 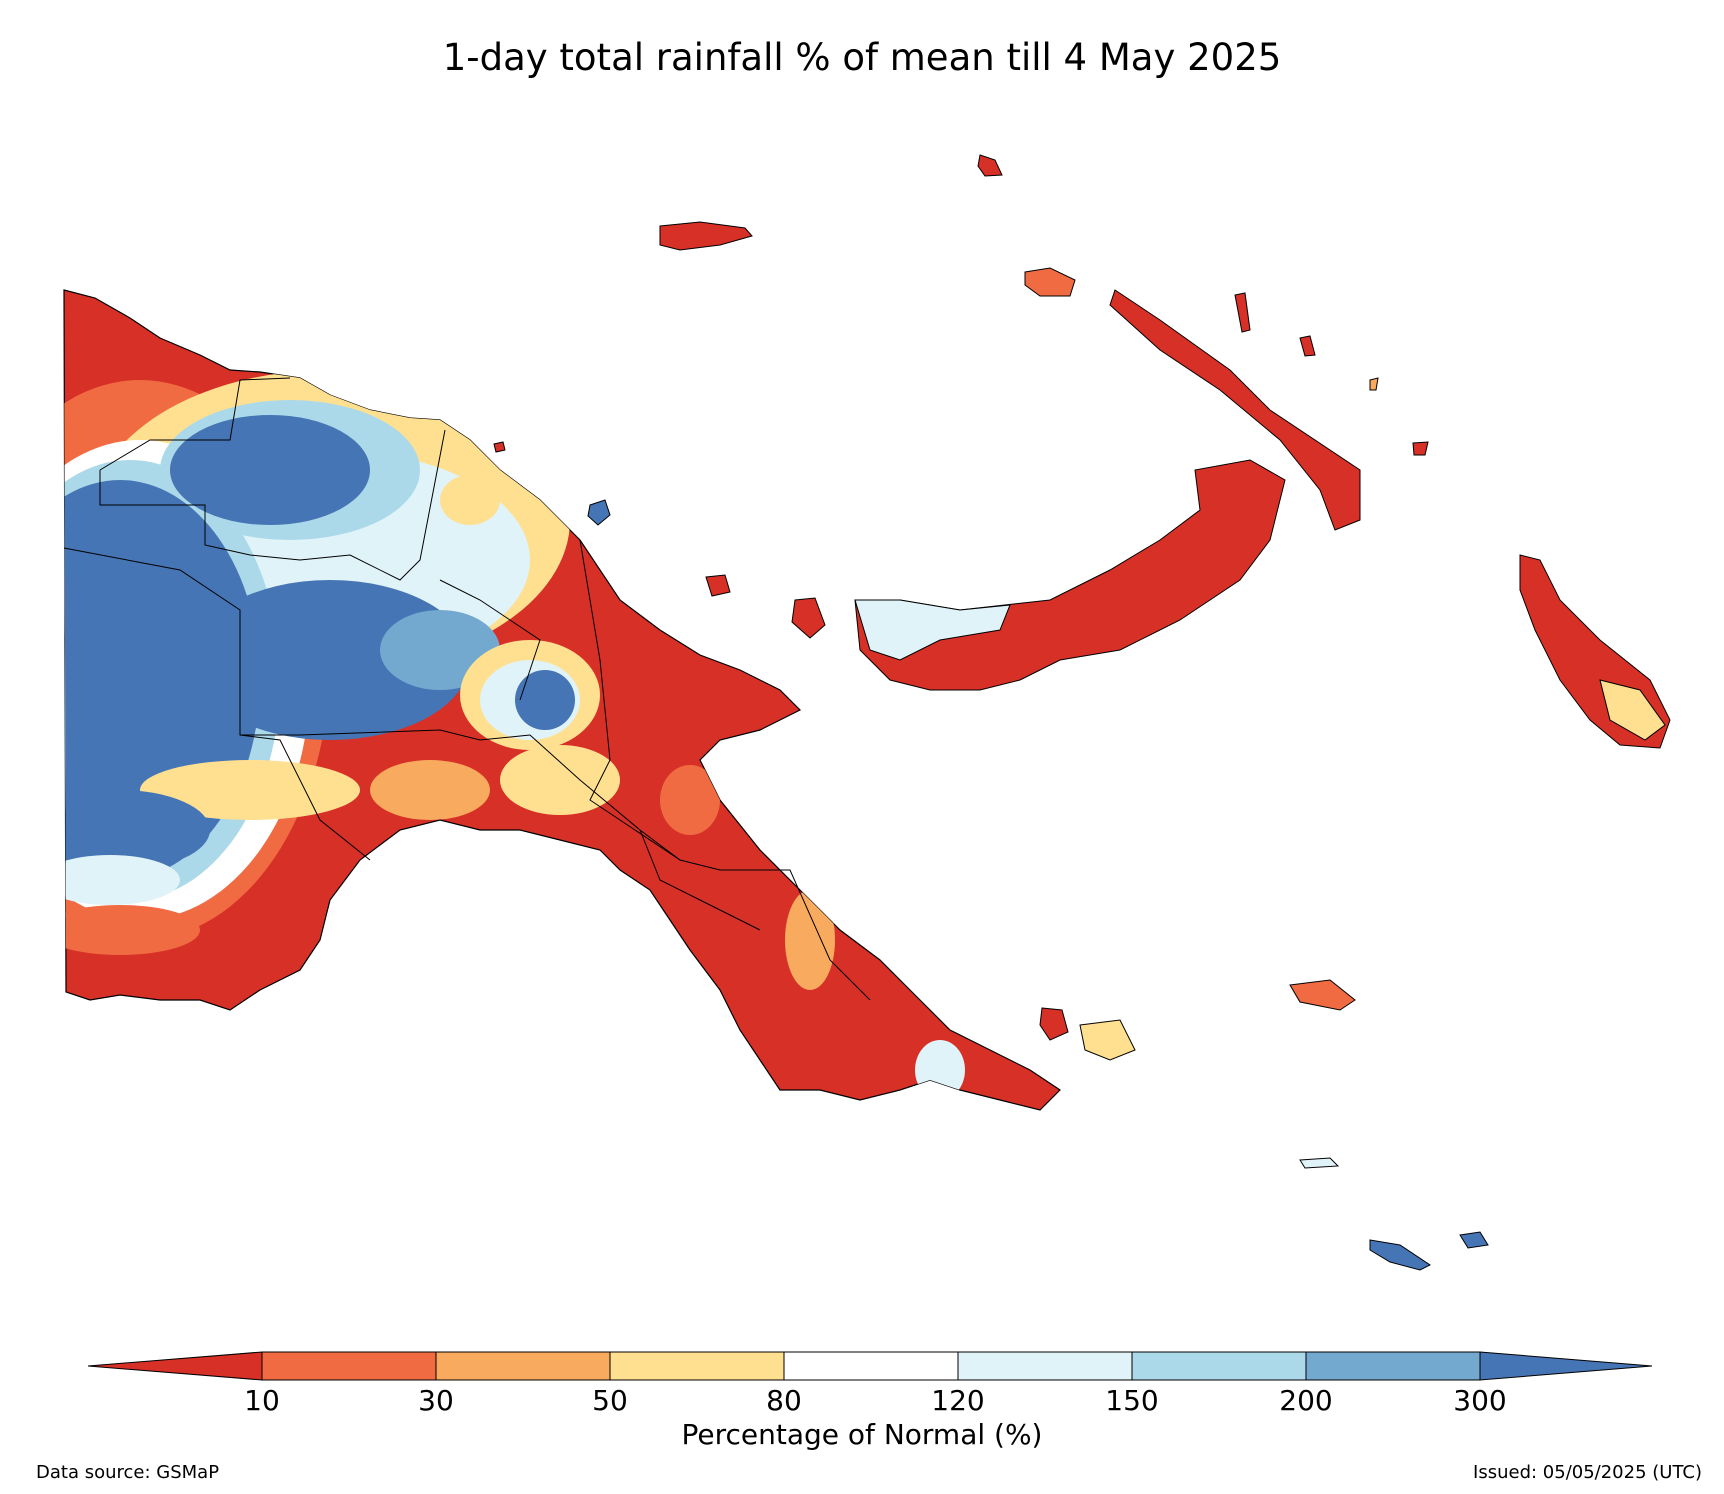 I want to click on long-island, so click(x=808, y=618).